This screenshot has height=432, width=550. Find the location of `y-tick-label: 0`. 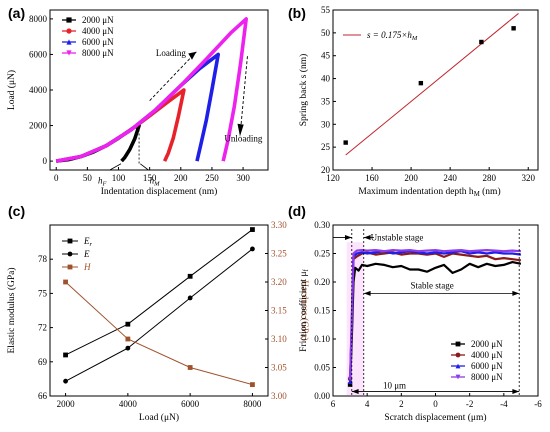

y-tick-label: 0 is located at coordinates (45, 161).